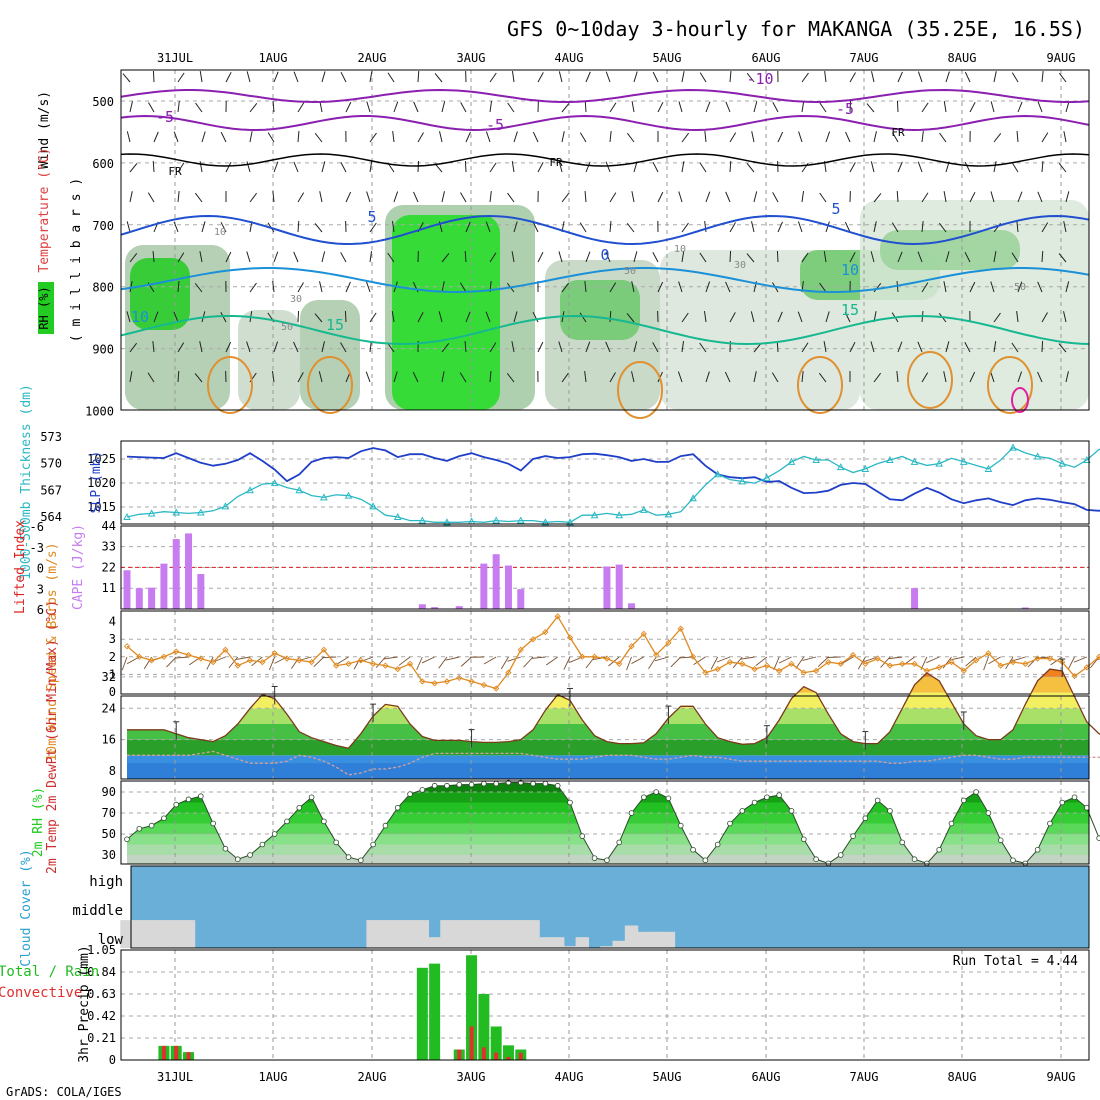  Describe the element at coordinates (850, 310) in the screenshot. I see `isotherm-label: 15` at that location.